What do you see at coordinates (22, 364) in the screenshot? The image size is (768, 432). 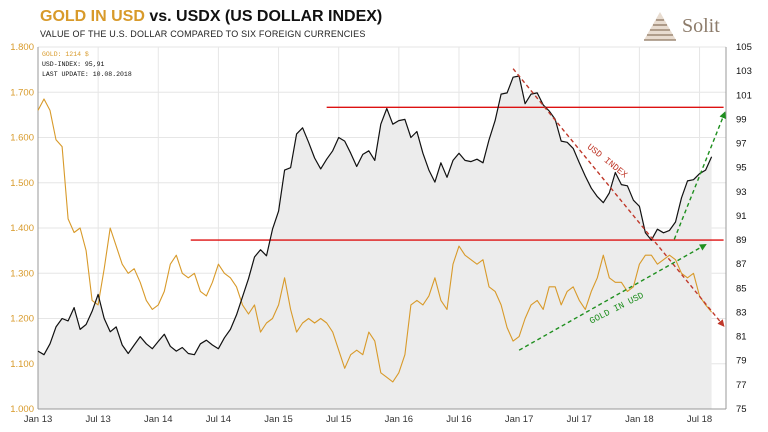 I see `left-tick-label: 1.100` at bounding box center [22, 364].